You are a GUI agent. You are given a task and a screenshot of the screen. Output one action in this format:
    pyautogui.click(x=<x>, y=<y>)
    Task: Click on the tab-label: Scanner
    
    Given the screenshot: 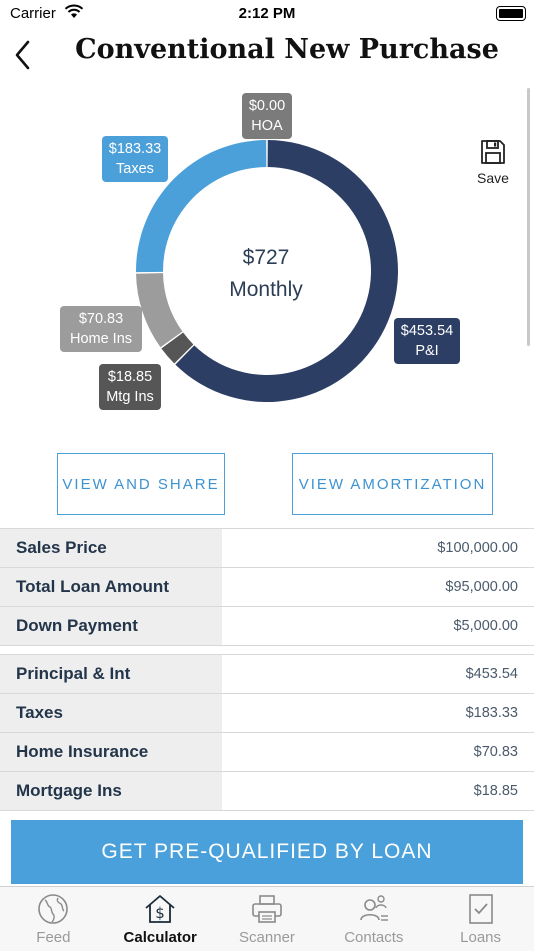 What is the action you would take?
    pyautogui.click(x=267, y=937)
    